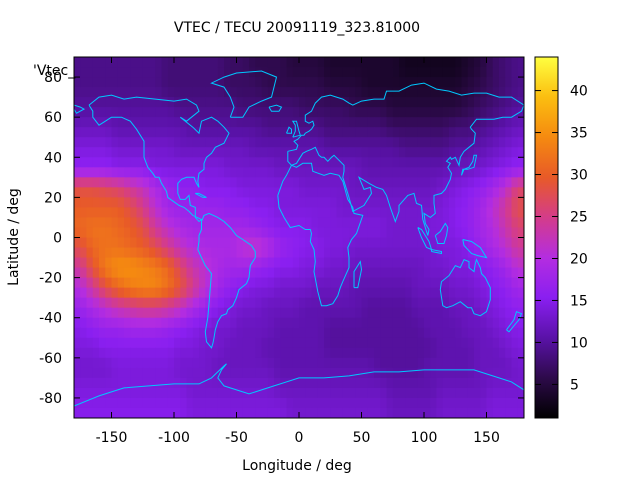 Image resolution: width=640 pixels, height=480 pixels. Describe the element at coordinates (424, 438) in the screenshot. I see `x-tick-label: 100` at that location.